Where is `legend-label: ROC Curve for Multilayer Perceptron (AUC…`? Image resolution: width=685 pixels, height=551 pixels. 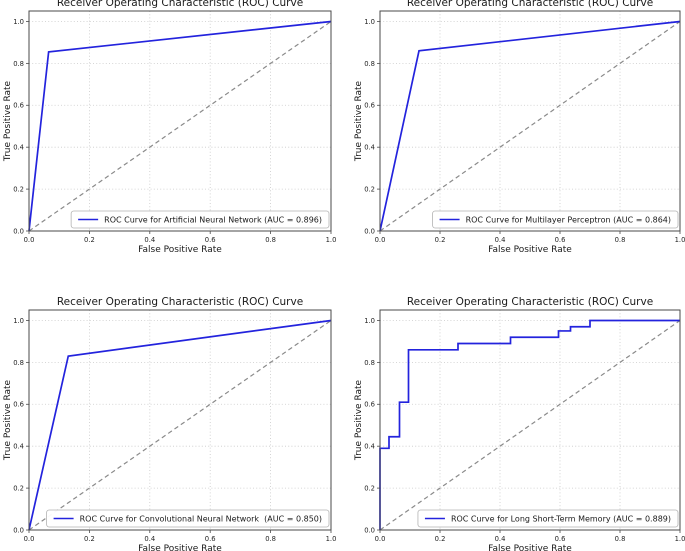
legend-label: ROC Curve for Multilayer Perceptron (AUC… is located at coordinates (568, 219).